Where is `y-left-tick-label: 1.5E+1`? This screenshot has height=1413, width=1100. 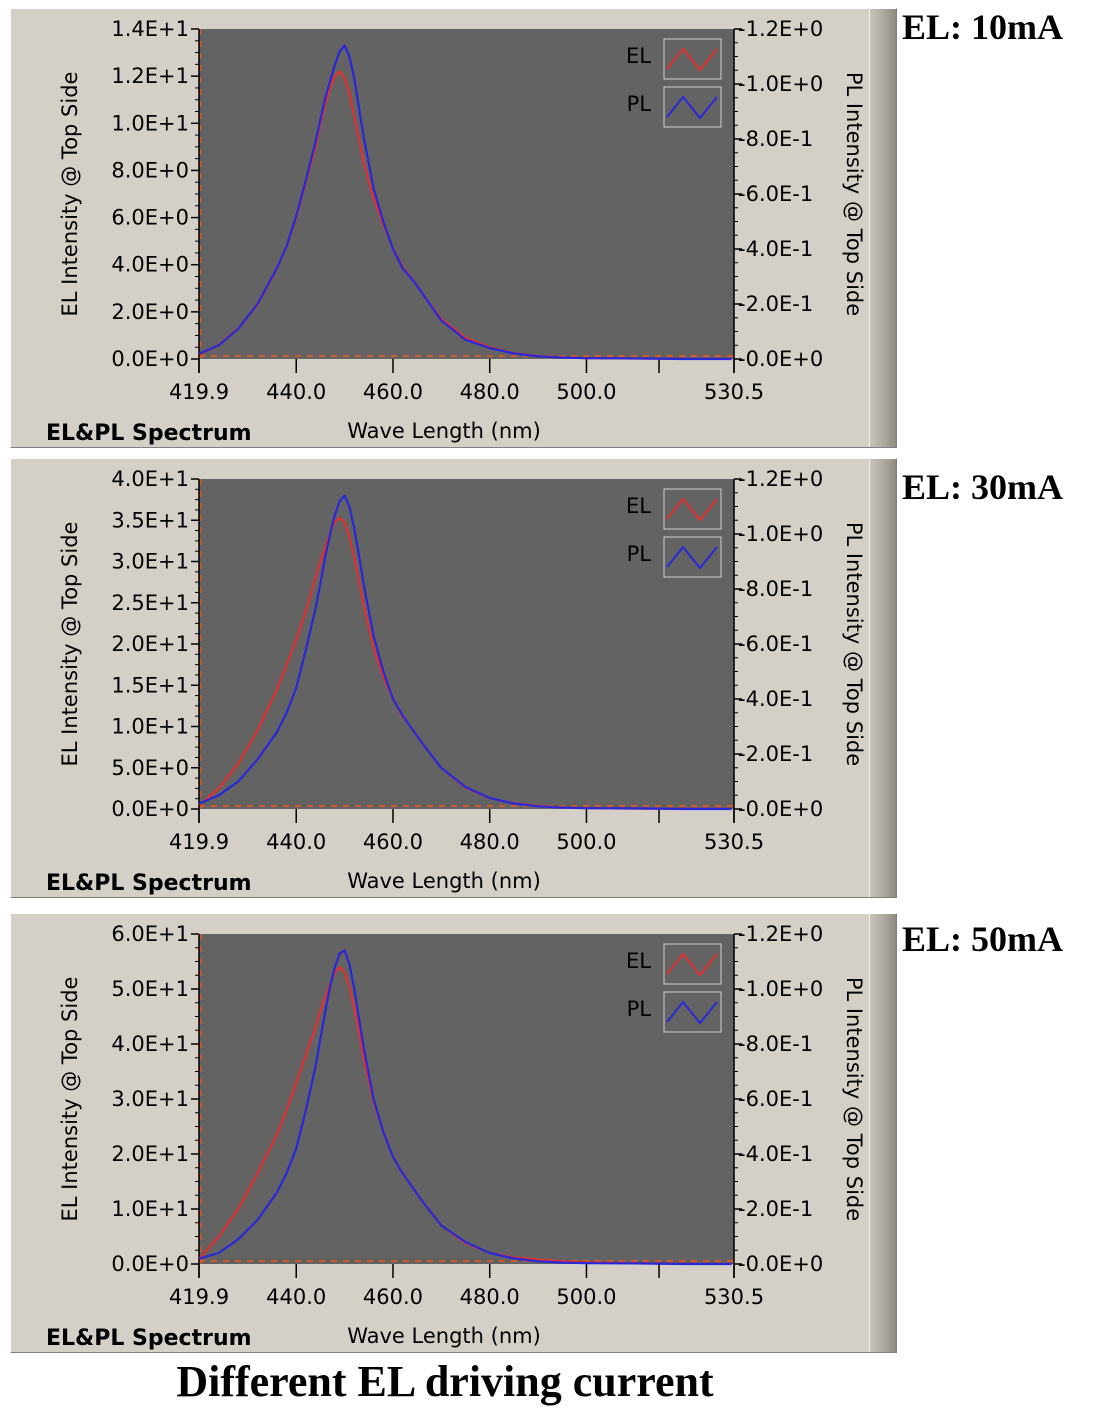 y-left-tick-label: 1.5E+1 is located at coordinates (150, 685).